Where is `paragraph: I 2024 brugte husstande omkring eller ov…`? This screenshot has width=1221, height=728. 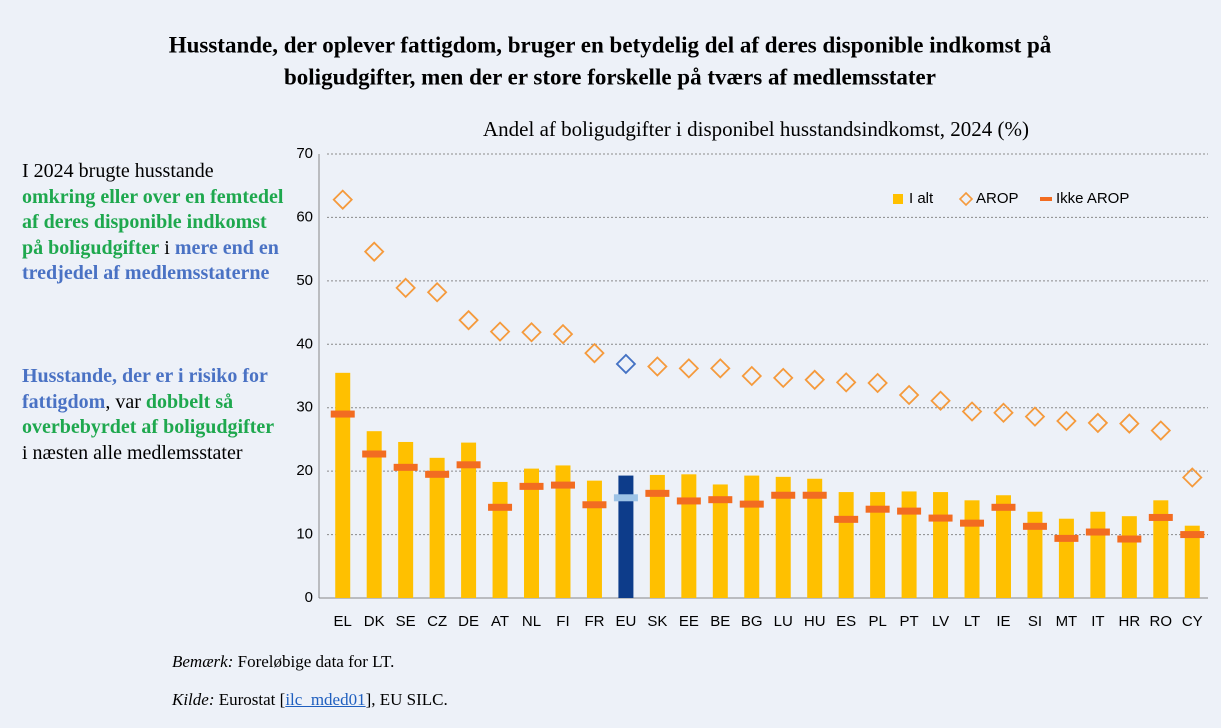
paragraph: I 2024 brugte husstande omkring eller ov… is located at coordinates (153, 223).